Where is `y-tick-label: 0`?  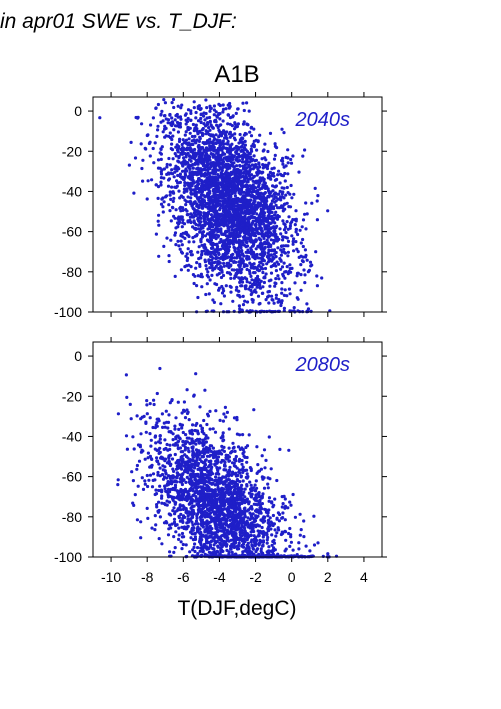 y-tick-label: 0 is located at coordinates (78, 111).